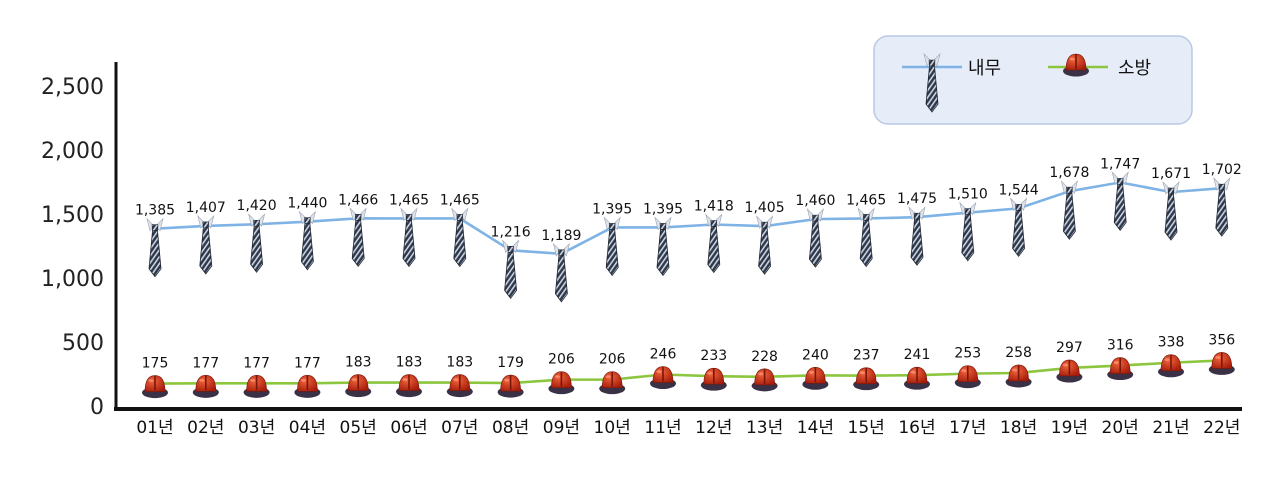 The image size is (1284, 483). What do you see at coordinates (1069, 348) in the screenshot?
I see `data-label: 297` at bounding box center [1069, 348].